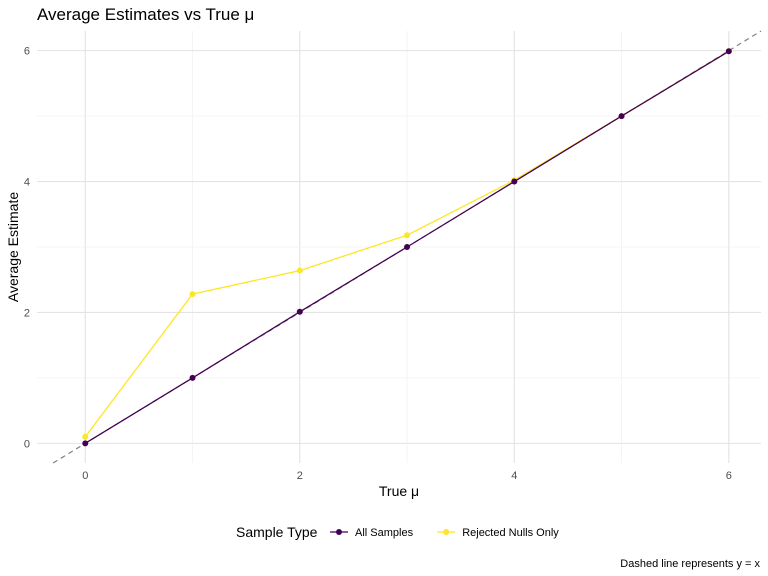 Image resolution: width=768 pixels, height=576 pixels. Describe the element at coordinates (729, 476) in the screenshot. I see `x-tick-label: 6` at that location.